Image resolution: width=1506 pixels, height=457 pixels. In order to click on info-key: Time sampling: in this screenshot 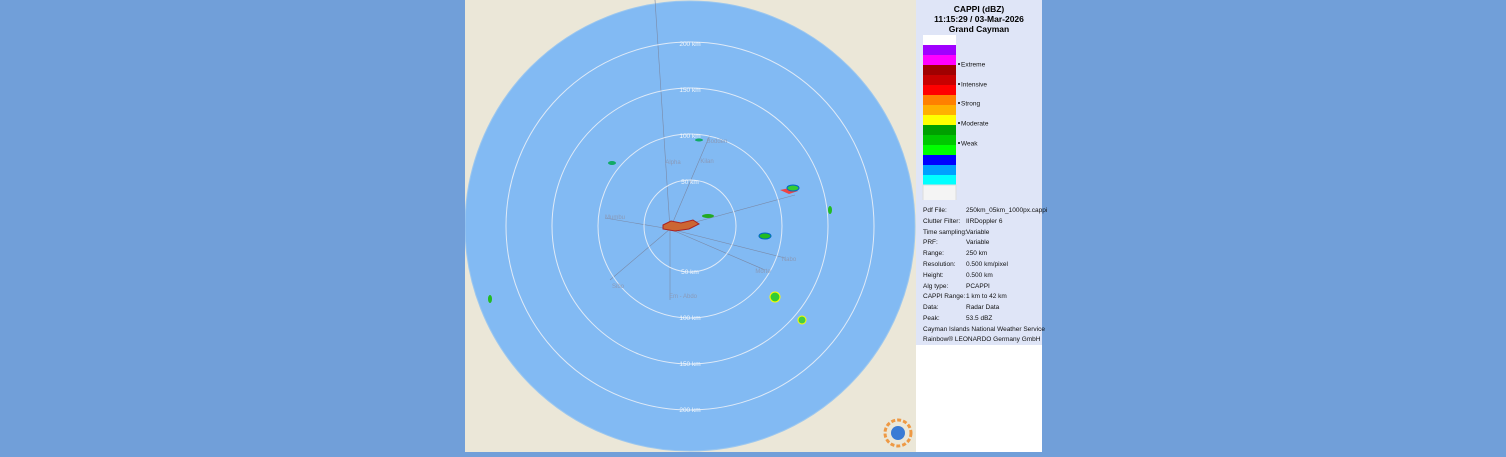, I will do `click(945, 232)`.